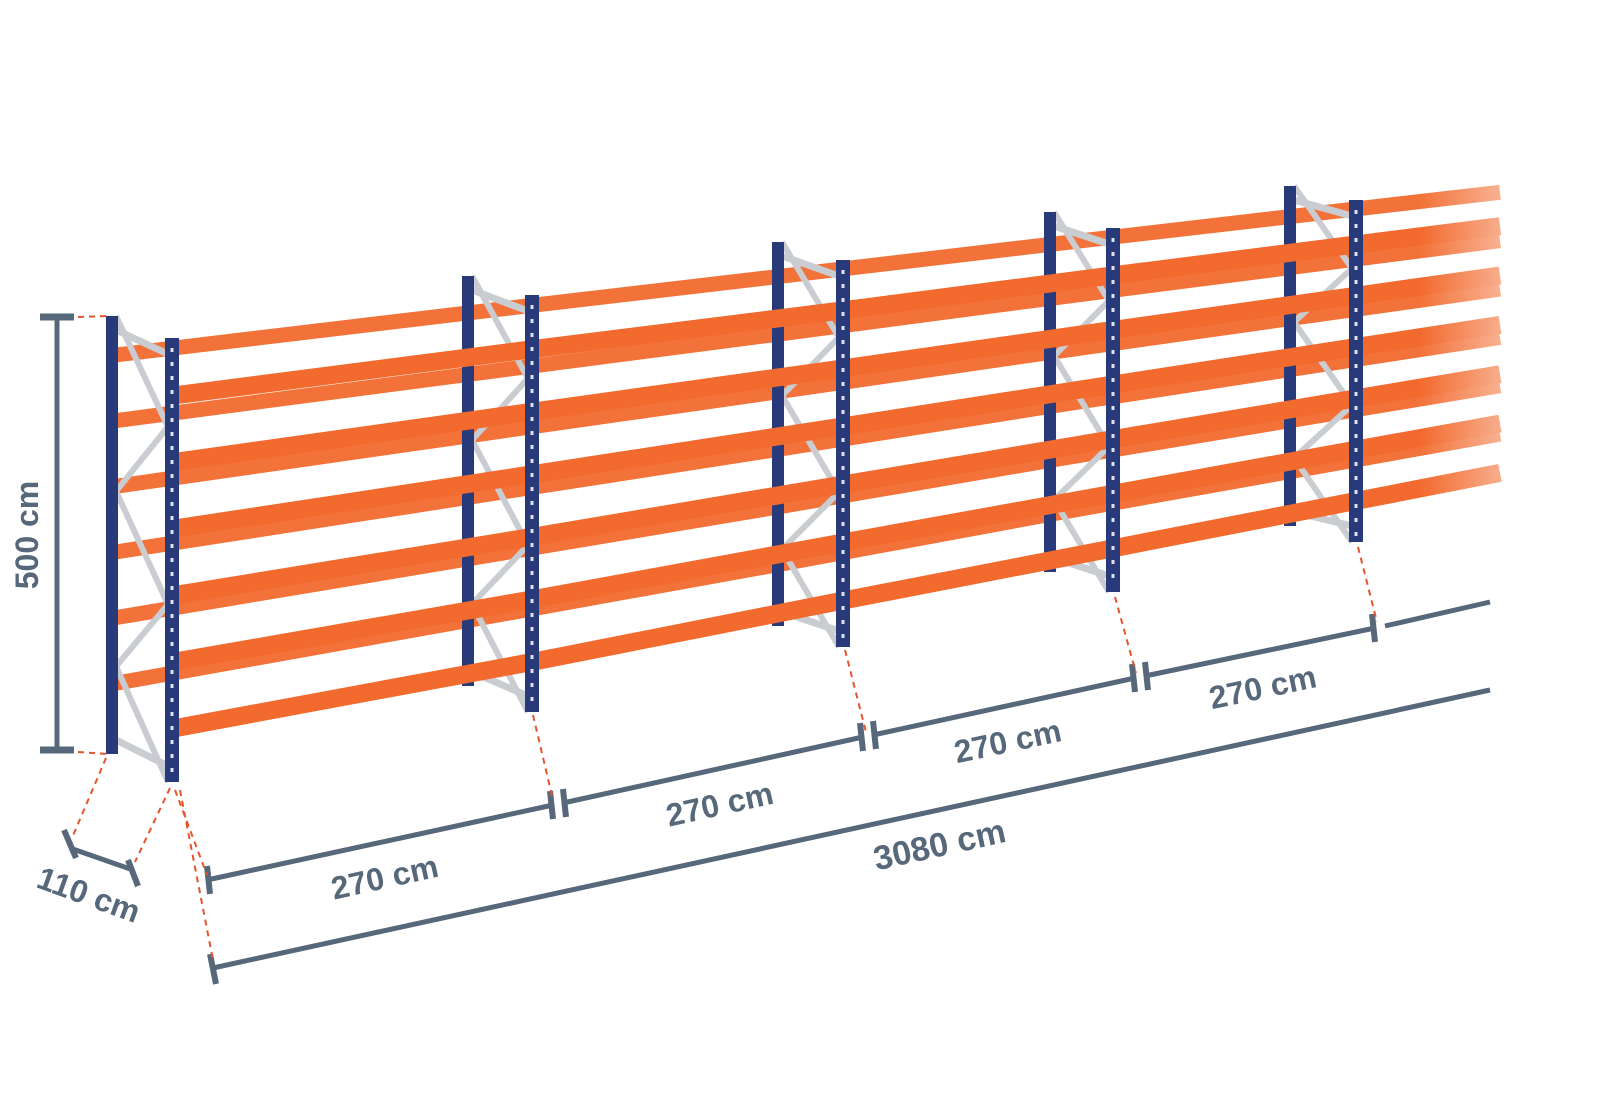 Image resolution: width=1600 pixels, height=1100 pixels. I want to click on bay-width-label-1: 270 cm, so click(385, 877).